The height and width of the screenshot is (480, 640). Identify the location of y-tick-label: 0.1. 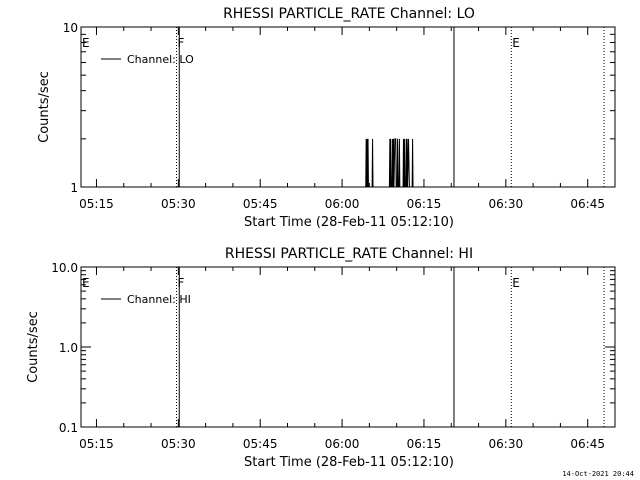
(68, 428).